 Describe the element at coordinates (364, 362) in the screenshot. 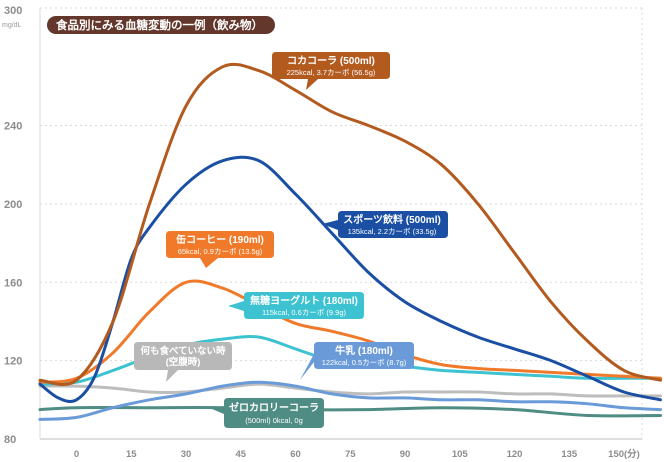

I see `legend-detail: 122kcal, 0.5カーボ (8.7g)` at that location.